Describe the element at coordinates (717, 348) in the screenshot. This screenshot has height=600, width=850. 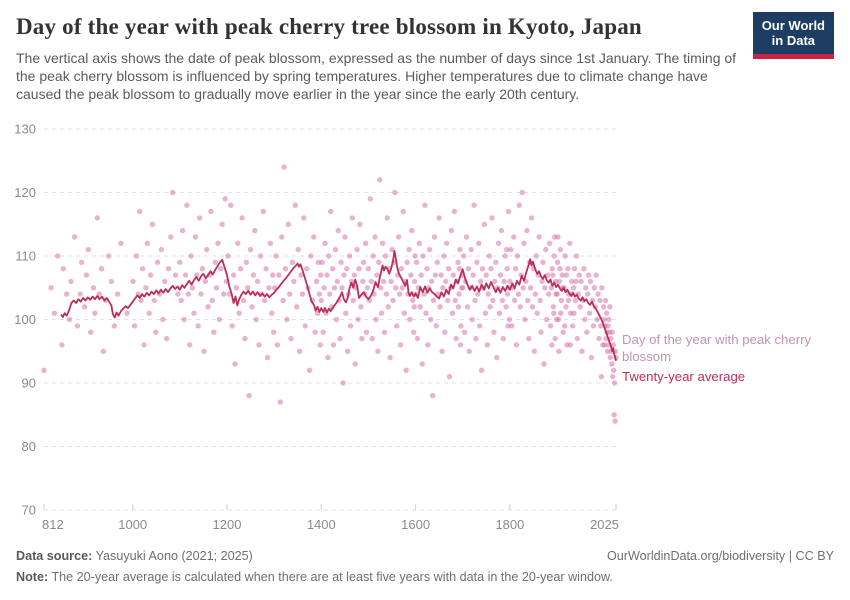
I see `legend-scatter-label: Day of the year with peak cherry blossom` at that location.